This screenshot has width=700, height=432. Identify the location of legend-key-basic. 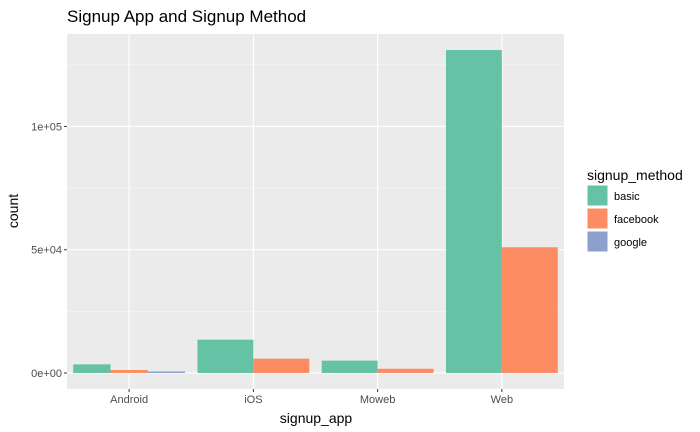
(597, 195).